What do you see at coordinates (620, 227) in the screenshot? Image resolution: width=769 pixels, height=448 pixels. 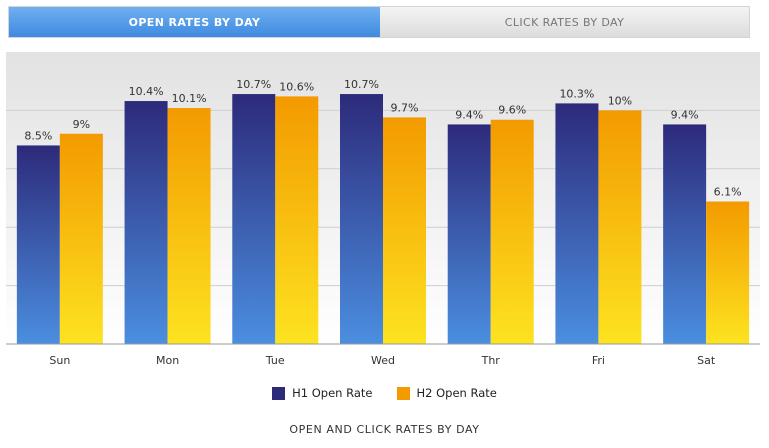 I see `bar-h2-fri` at bounding box center [620, 227].